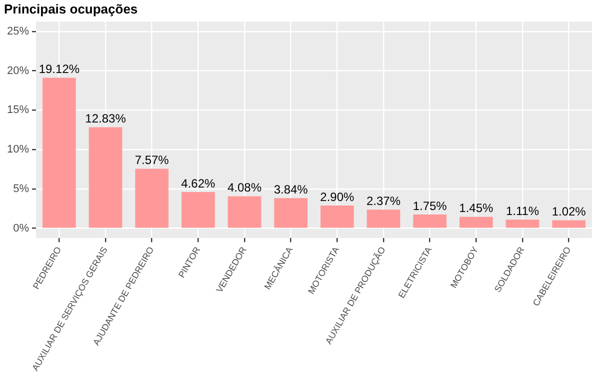  I want to click on data-label: 1.02%, so click(569, 211).